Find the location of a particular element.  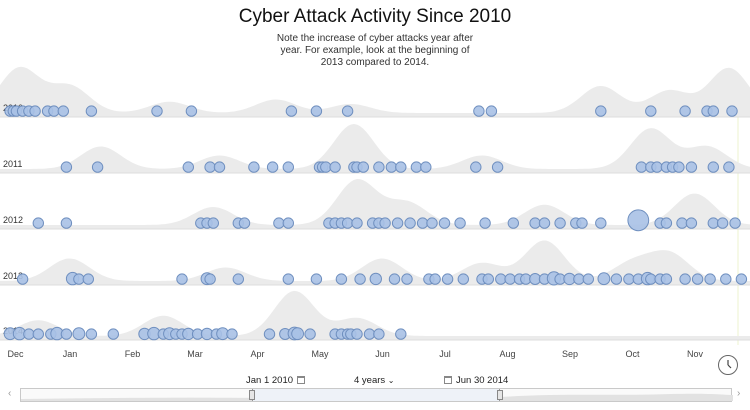

timeline-end-handle is located at coordinates (500, 395).